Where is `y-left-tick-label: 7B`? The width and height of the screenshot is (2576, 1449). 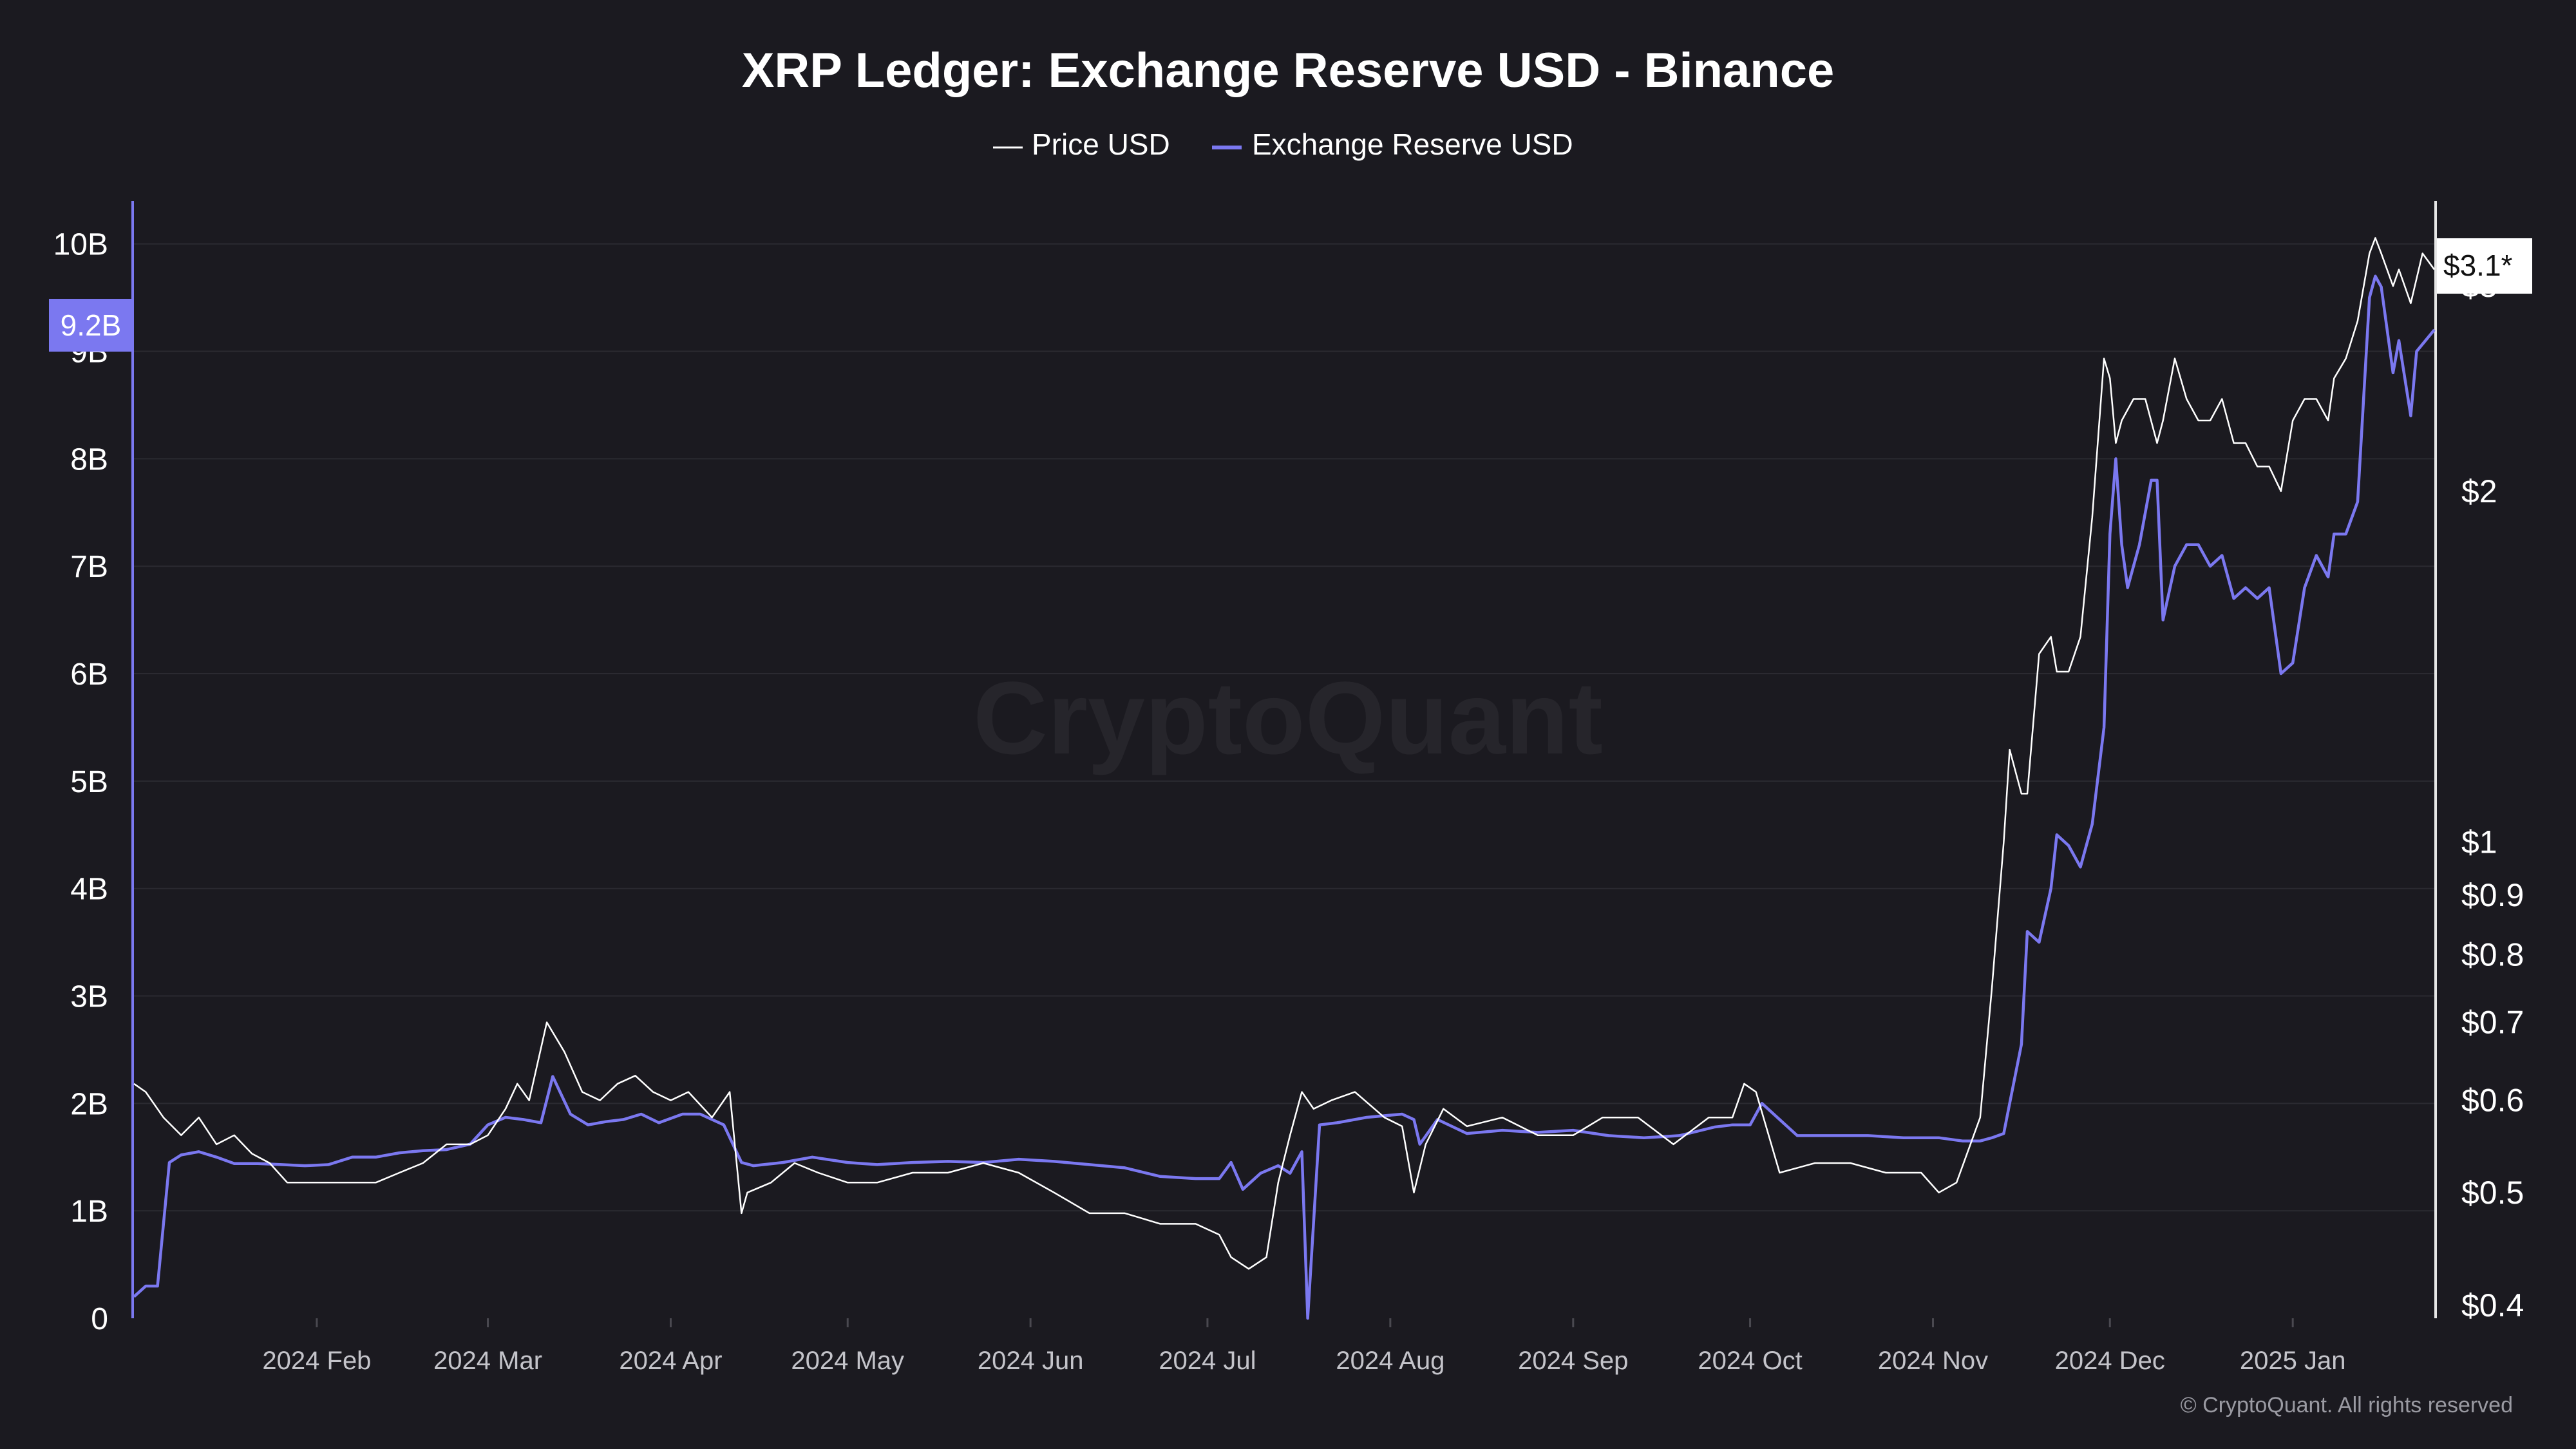
y-left-tick-label: 7B is located at coordinates (89, 567).